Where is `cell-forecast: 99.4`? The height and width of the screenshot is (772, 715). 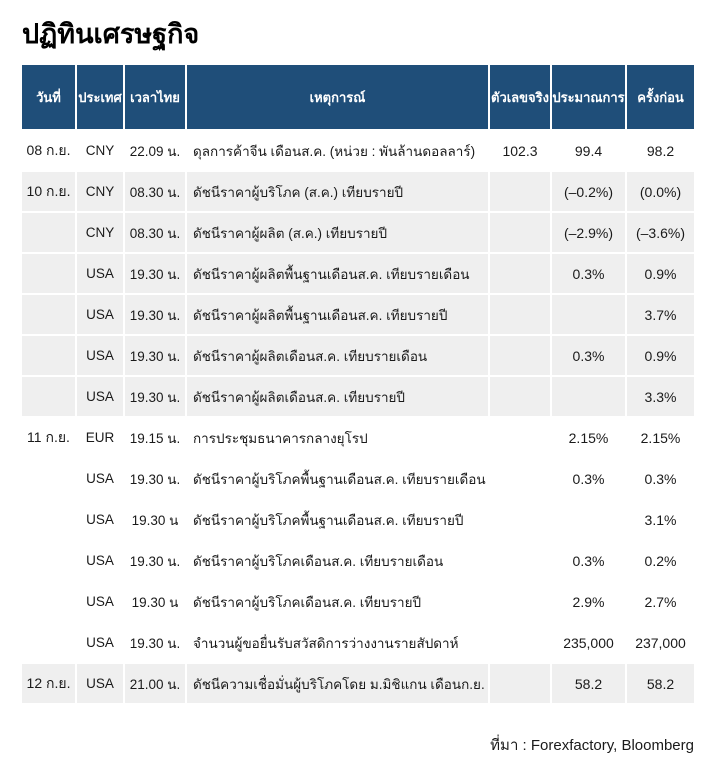
cell-forecast: 99.4 is located at coordinates (588, 150).